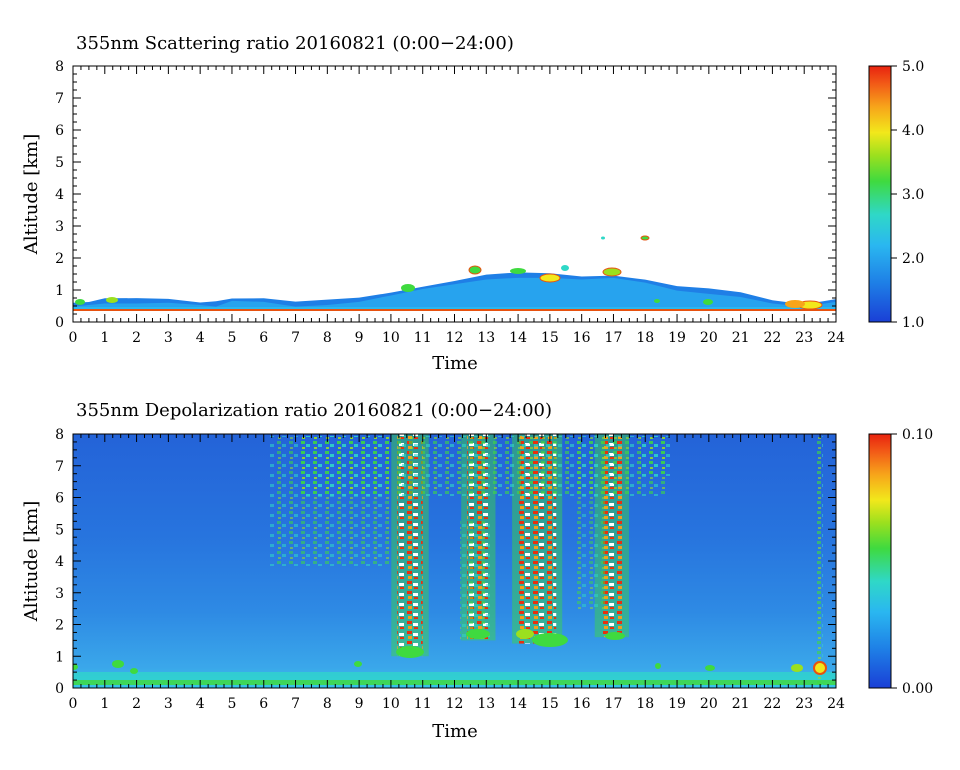  I want to click on xaxis-label-1: Time, so click(454, 363).